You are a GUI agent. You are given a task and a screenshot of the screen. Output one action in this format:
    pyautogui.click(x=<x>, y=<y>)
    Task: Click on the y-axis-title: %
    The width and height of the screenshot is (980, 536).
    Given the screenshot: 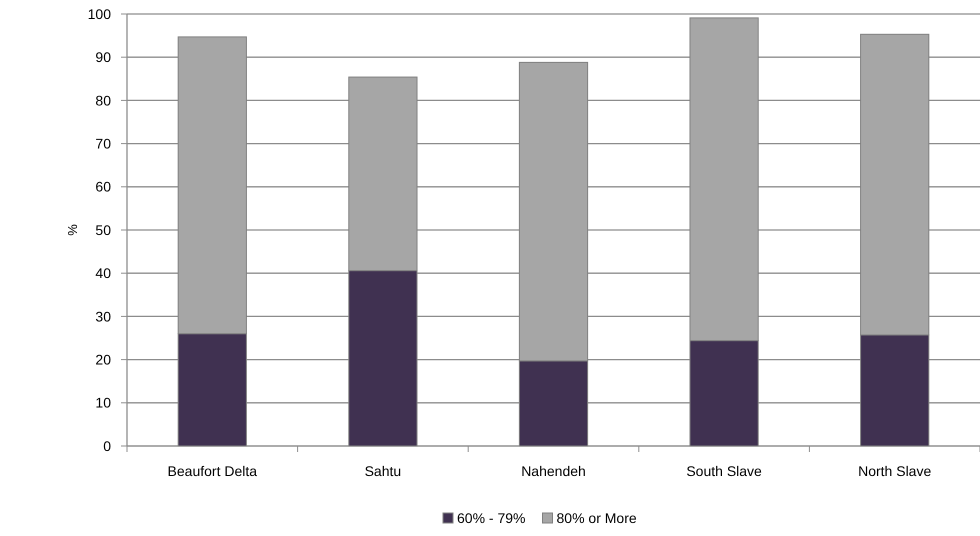 What is the action you would take?
    pyautogui.click(x=72, y=230)
    